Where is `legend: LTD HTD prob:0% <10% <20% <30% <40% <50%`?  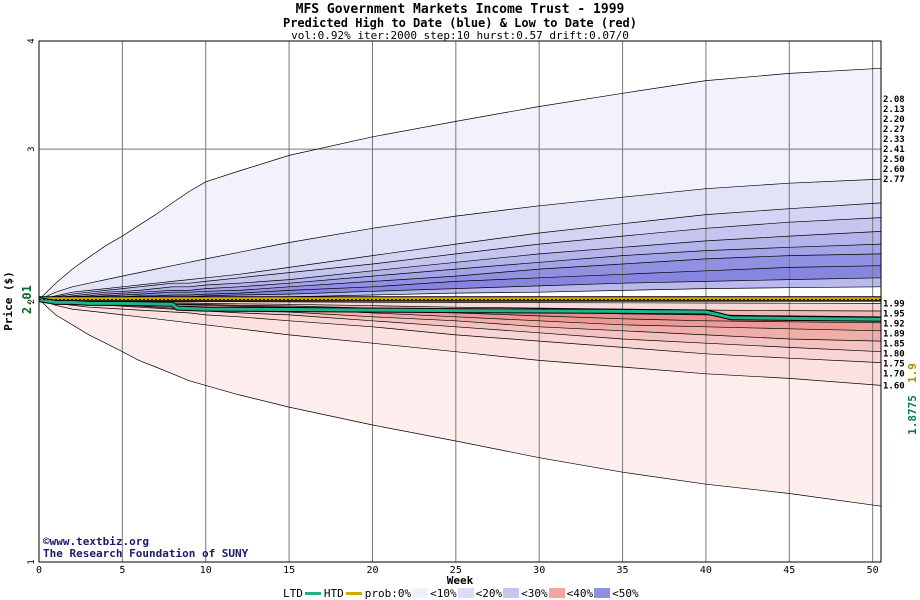 legend: LTD HTD prob:0% <10% <20% <30% <40% <50% is located at coordinates (461, 593).